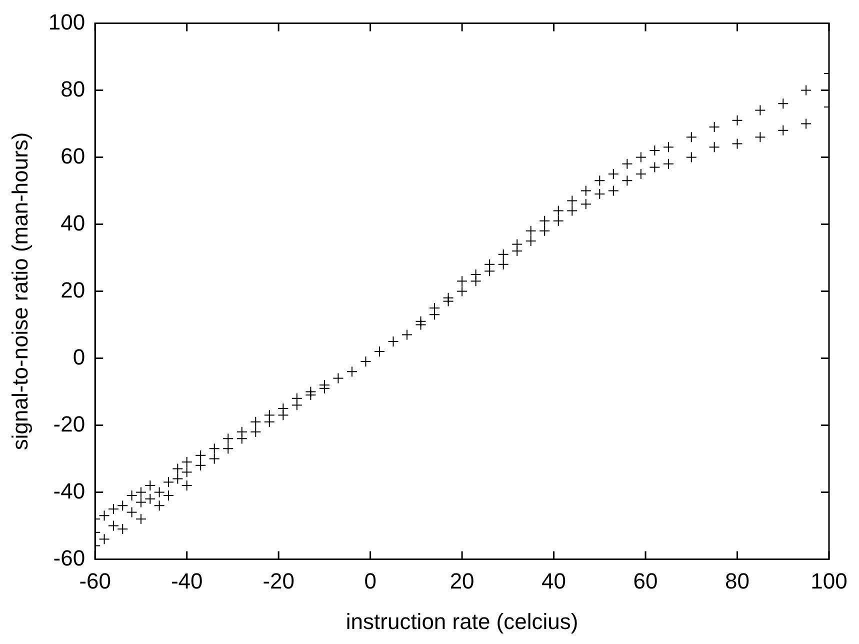 This screenshot has height=644, width=859. What do you see at coordinates (278, 581) in the screenshot?
I see `x-tick-label: -20` at bounding box center [278, 581].